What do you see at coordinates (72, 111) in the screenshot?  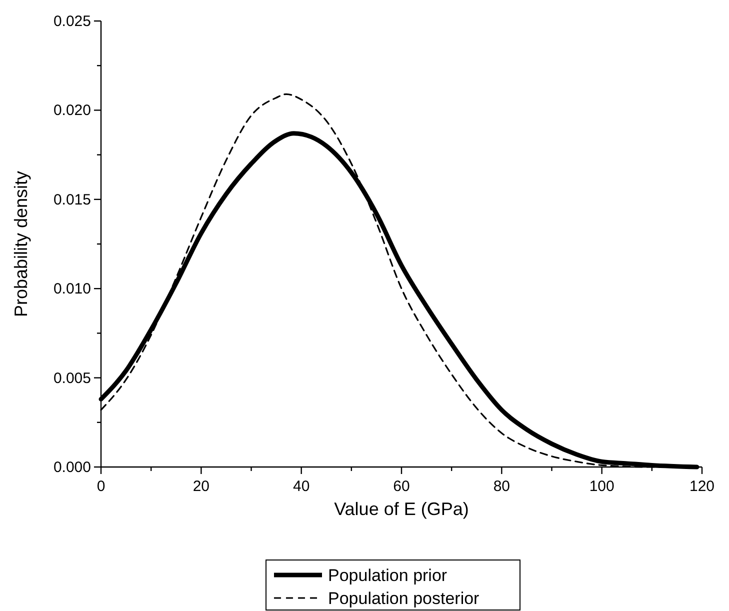 I see `y-tick-label: 0.020` at bounding box center [72, 111].